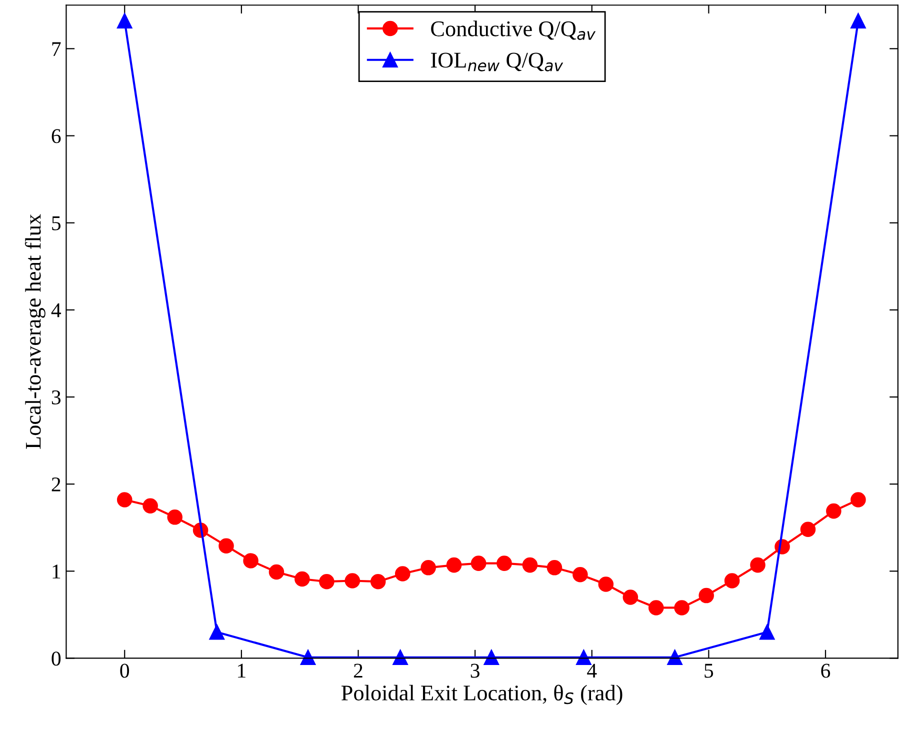 Image resolution: width=907 pixels, height=733 pixels. Describe the element at coordinates (56, 310) in the screenshot. I see `y-tick-label: 4` at that location.